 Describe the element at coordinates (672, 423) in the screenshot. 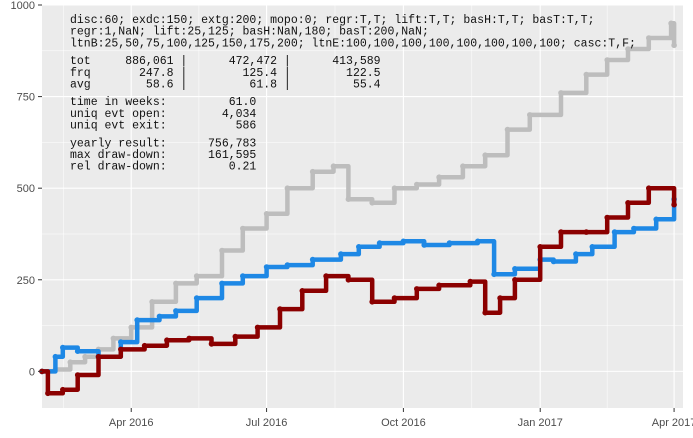

I see `x-tick-label: Apr 2017` at that location.